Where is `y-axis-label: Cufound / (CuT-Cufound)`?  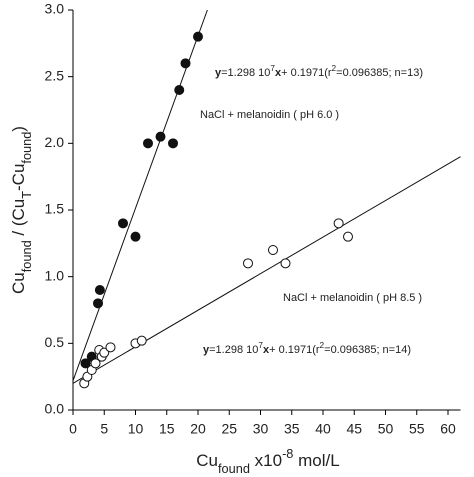
y-axis-label: Cufound / (CuT-Cufound) is located at coordinates (21, 210).